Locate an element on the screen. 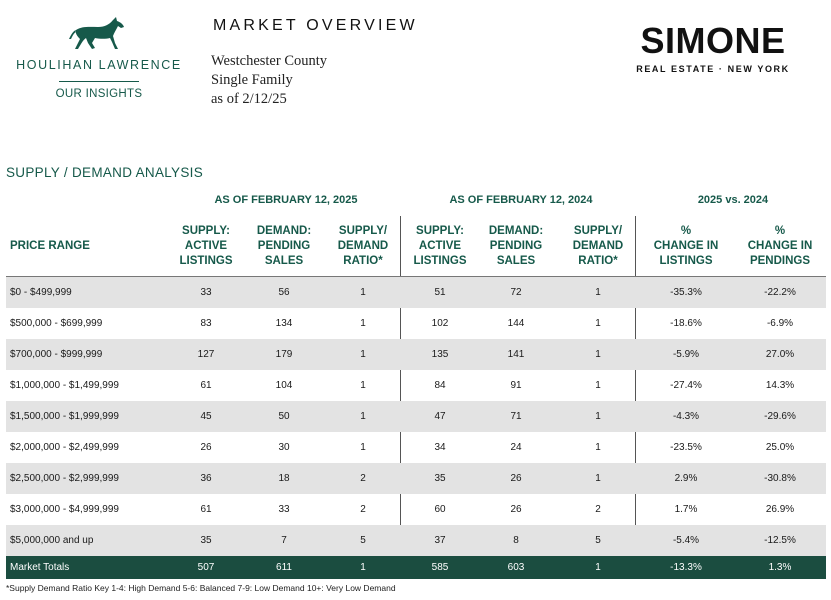 The height and width of the screenshot is (600, 831). cell-supply-2024: 60 is located at coordinates (440, 509).